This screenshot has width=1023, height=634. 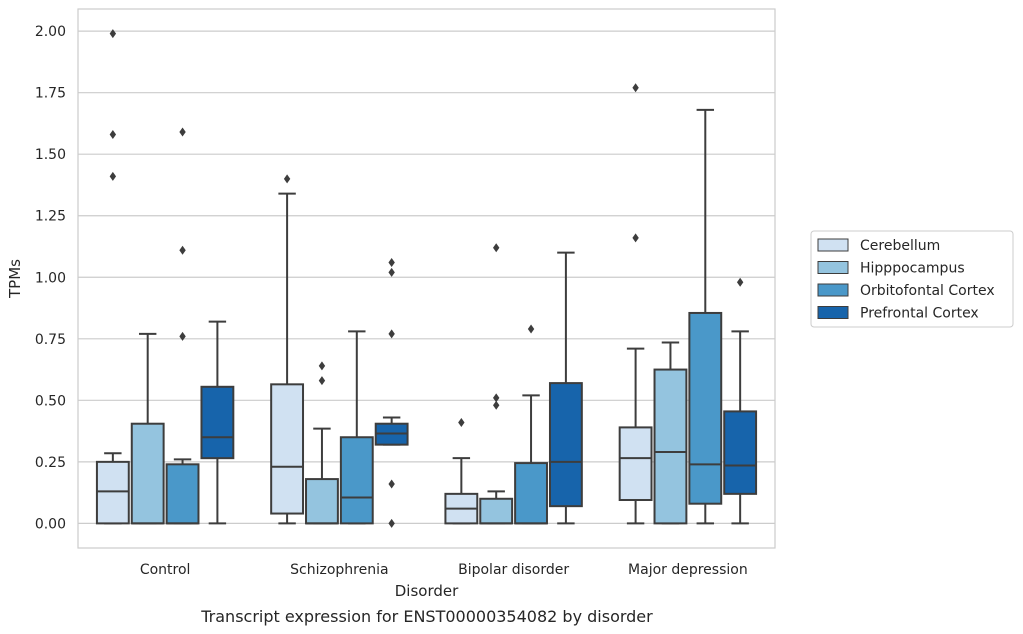 What do you see at coordinates (513, 570) in the screenshot?
I see `x-tick-label: Bipolar disorder` at bounding box center [513, 570].